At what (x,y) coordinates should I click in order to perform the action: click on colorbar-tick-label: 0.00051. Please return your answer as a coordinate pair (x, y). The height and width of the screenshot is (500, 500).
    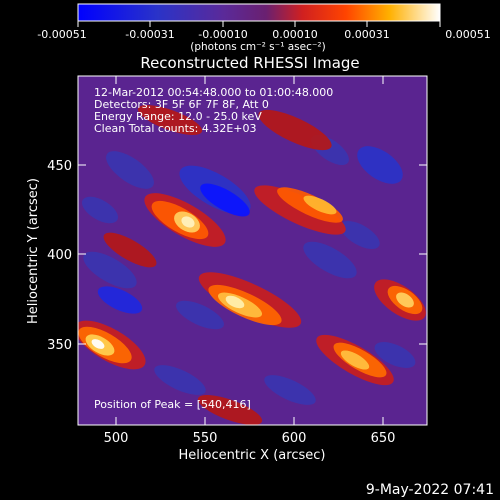
    Looking at the image, I should click on (468, 34).